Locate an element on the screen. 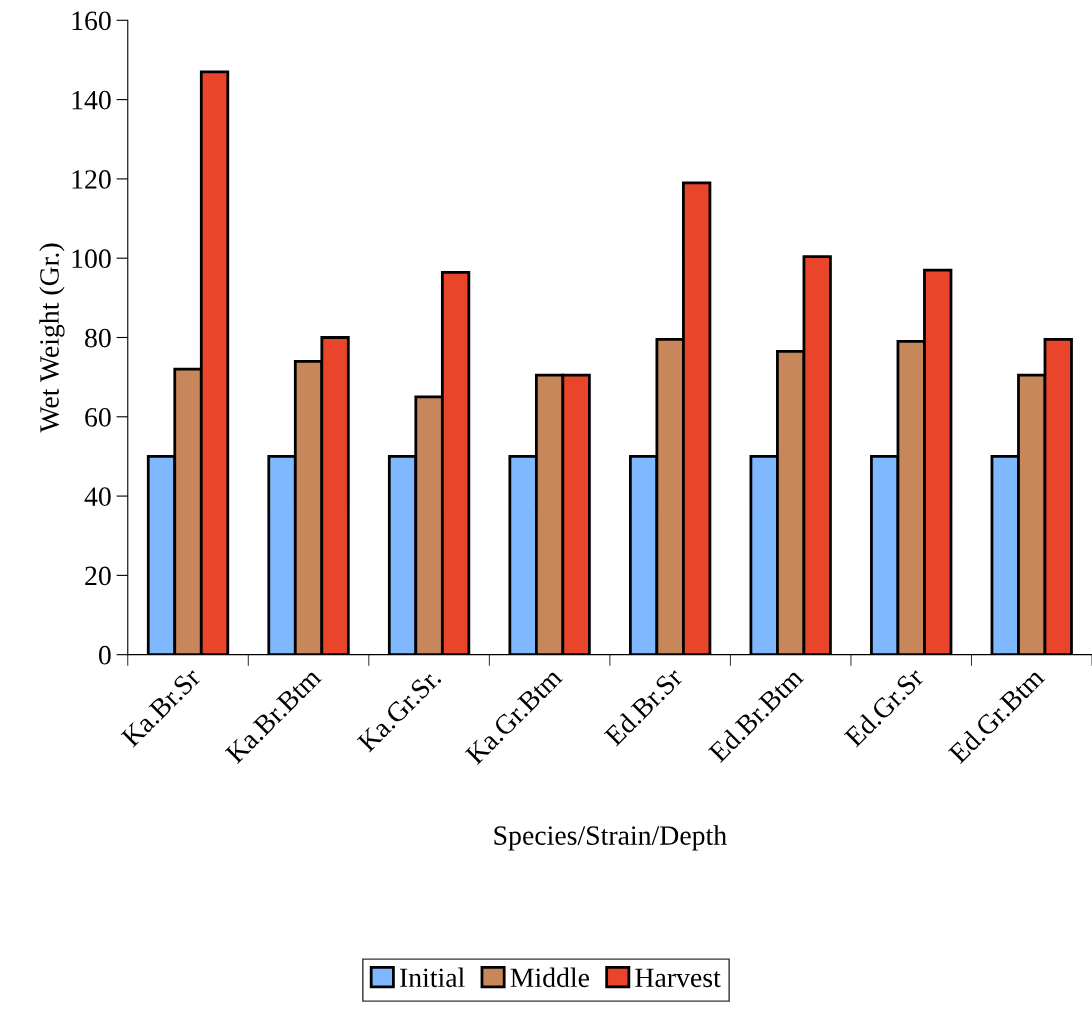 This screenshot has height=1015, width=1092. y-axis-title: Wet Weight (Gr.) is located at coordinates (52, 338).